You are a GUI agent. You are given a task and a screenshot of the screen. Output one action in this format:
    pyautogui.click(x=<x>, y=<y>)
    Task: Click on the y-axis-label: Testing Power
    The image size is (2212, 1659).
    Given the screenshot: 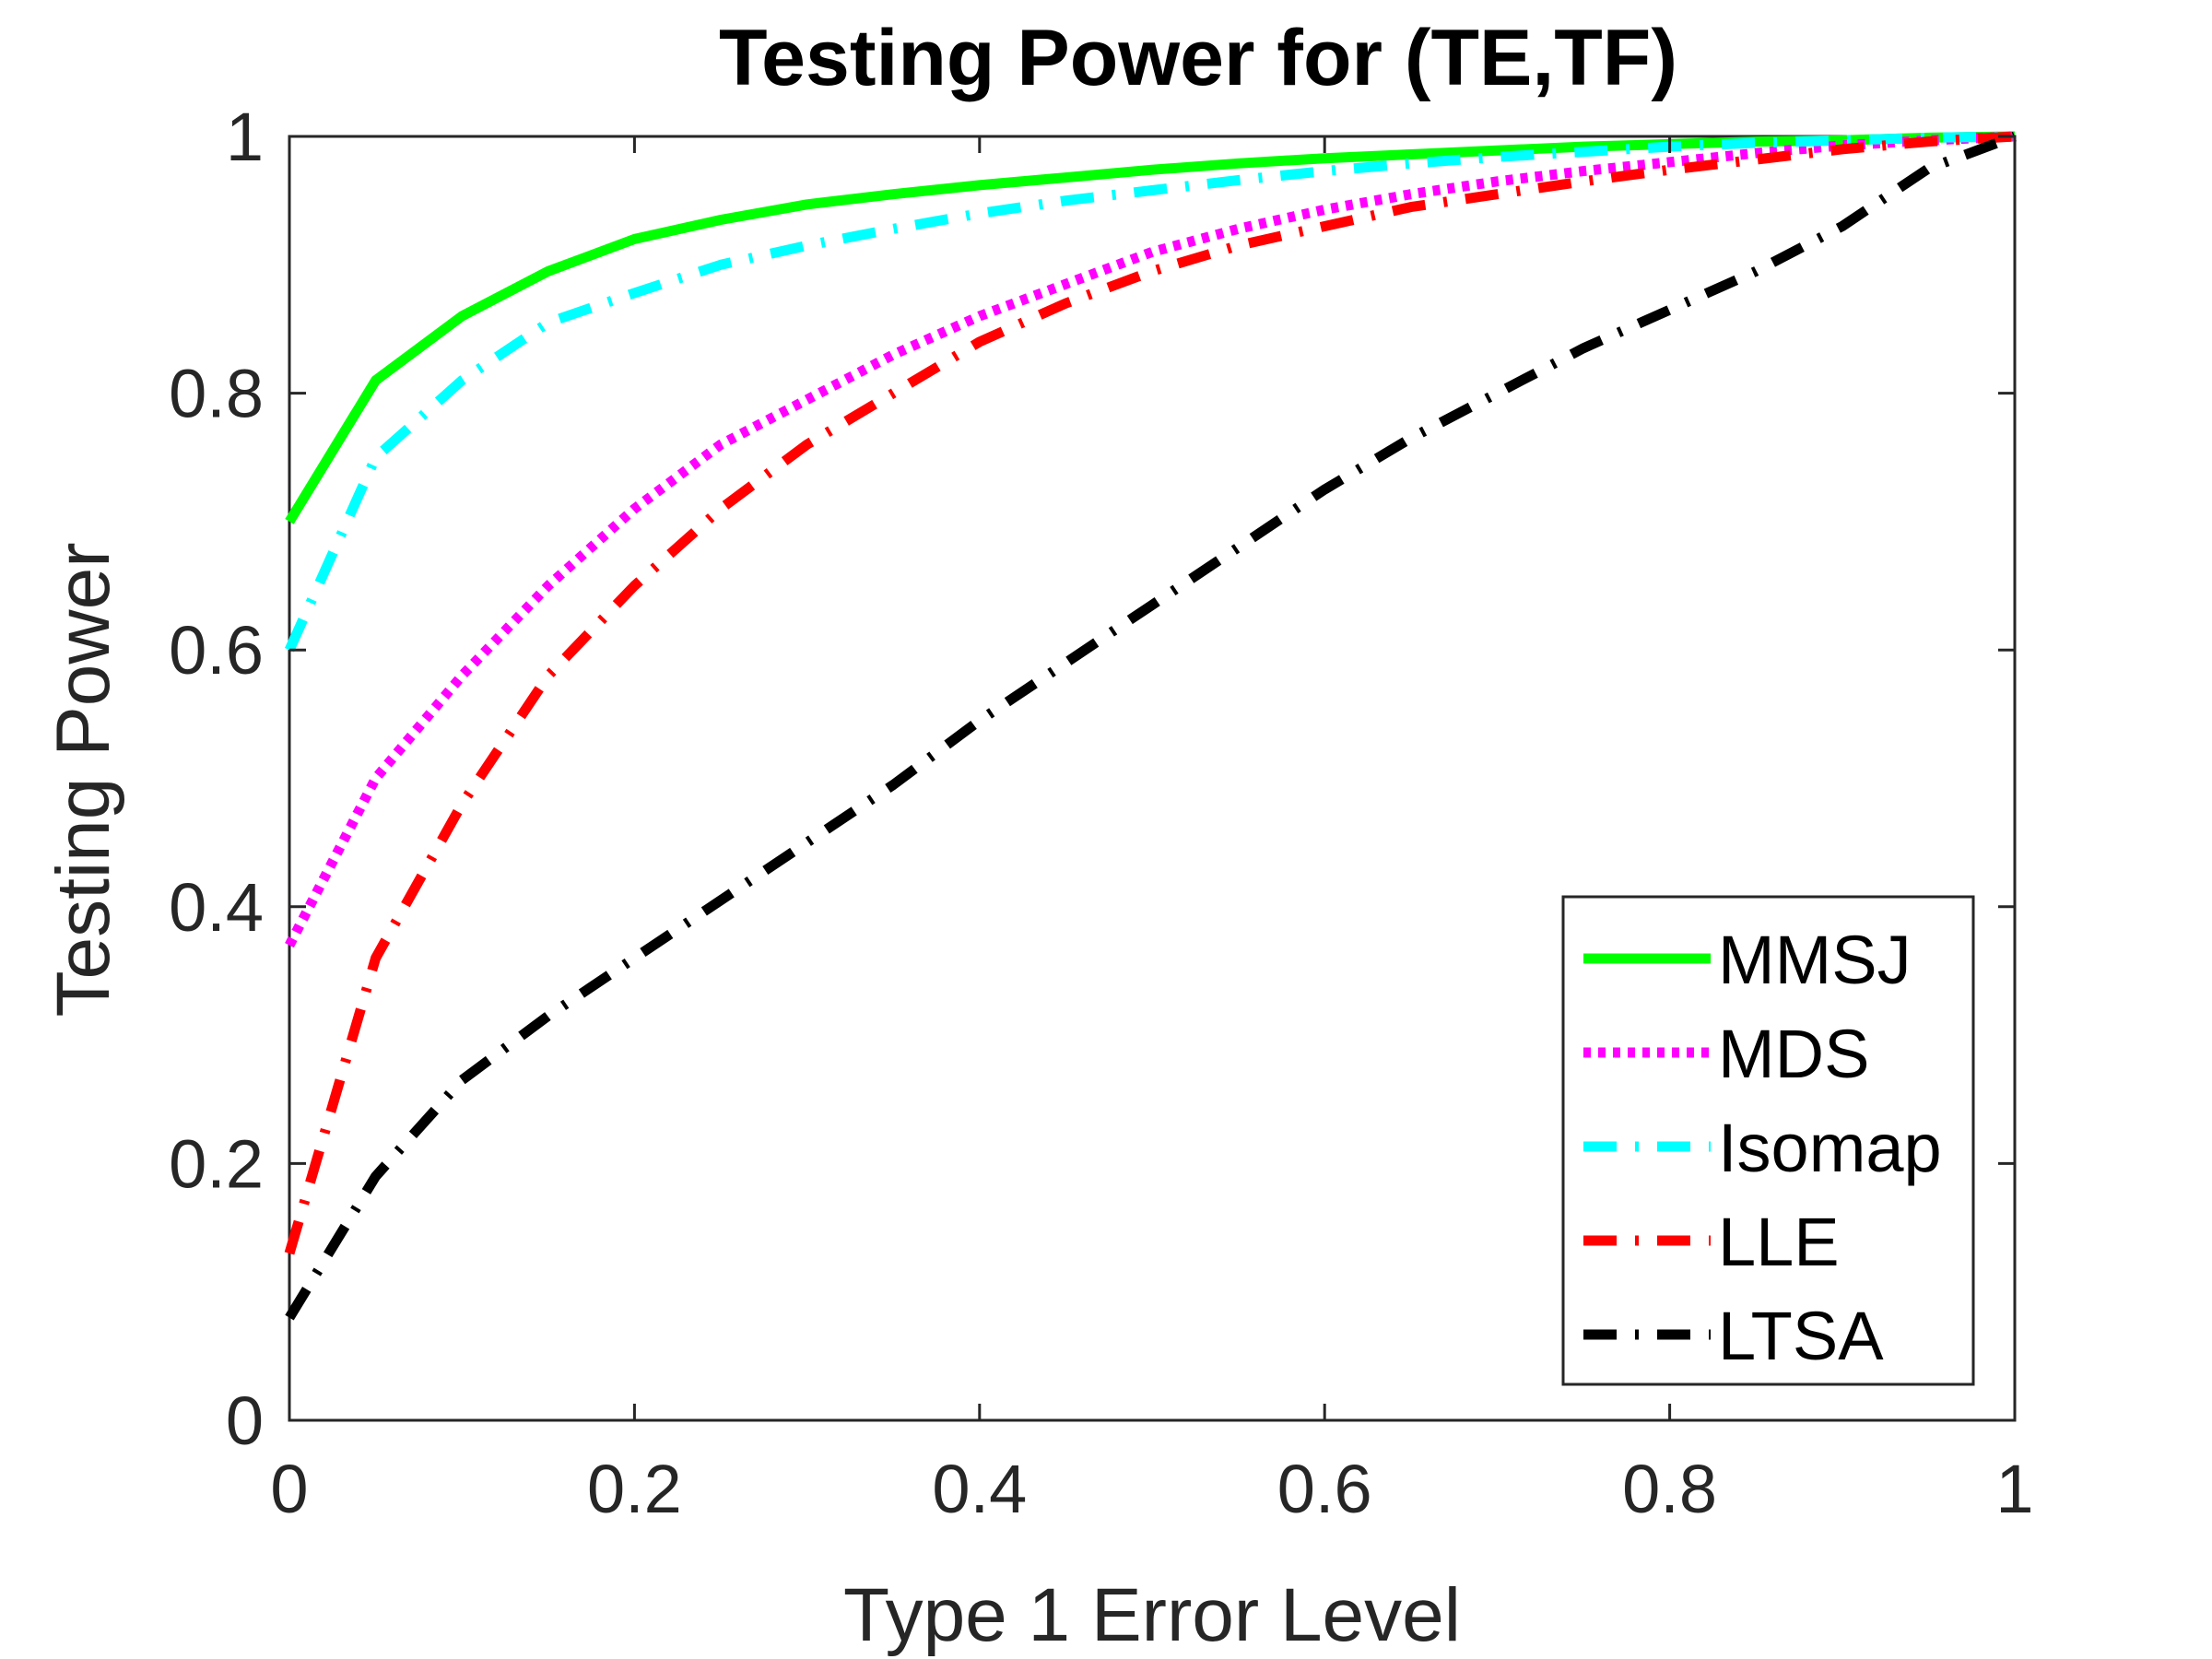 What is the action you would take?
    pyautogui.click(x=83, y=779)
    